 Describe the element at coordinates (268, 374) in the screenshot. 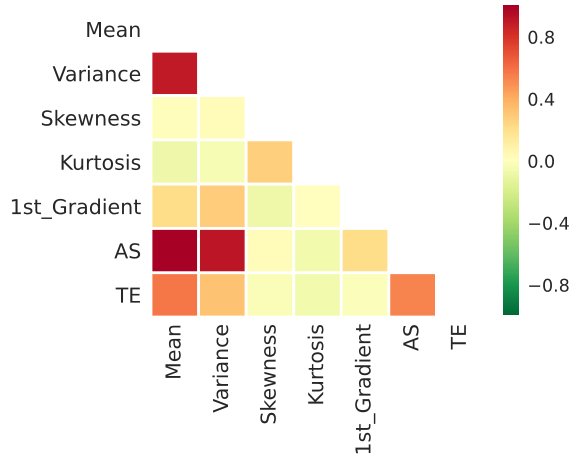

I see `x-tick-label: Skewness` at that location.